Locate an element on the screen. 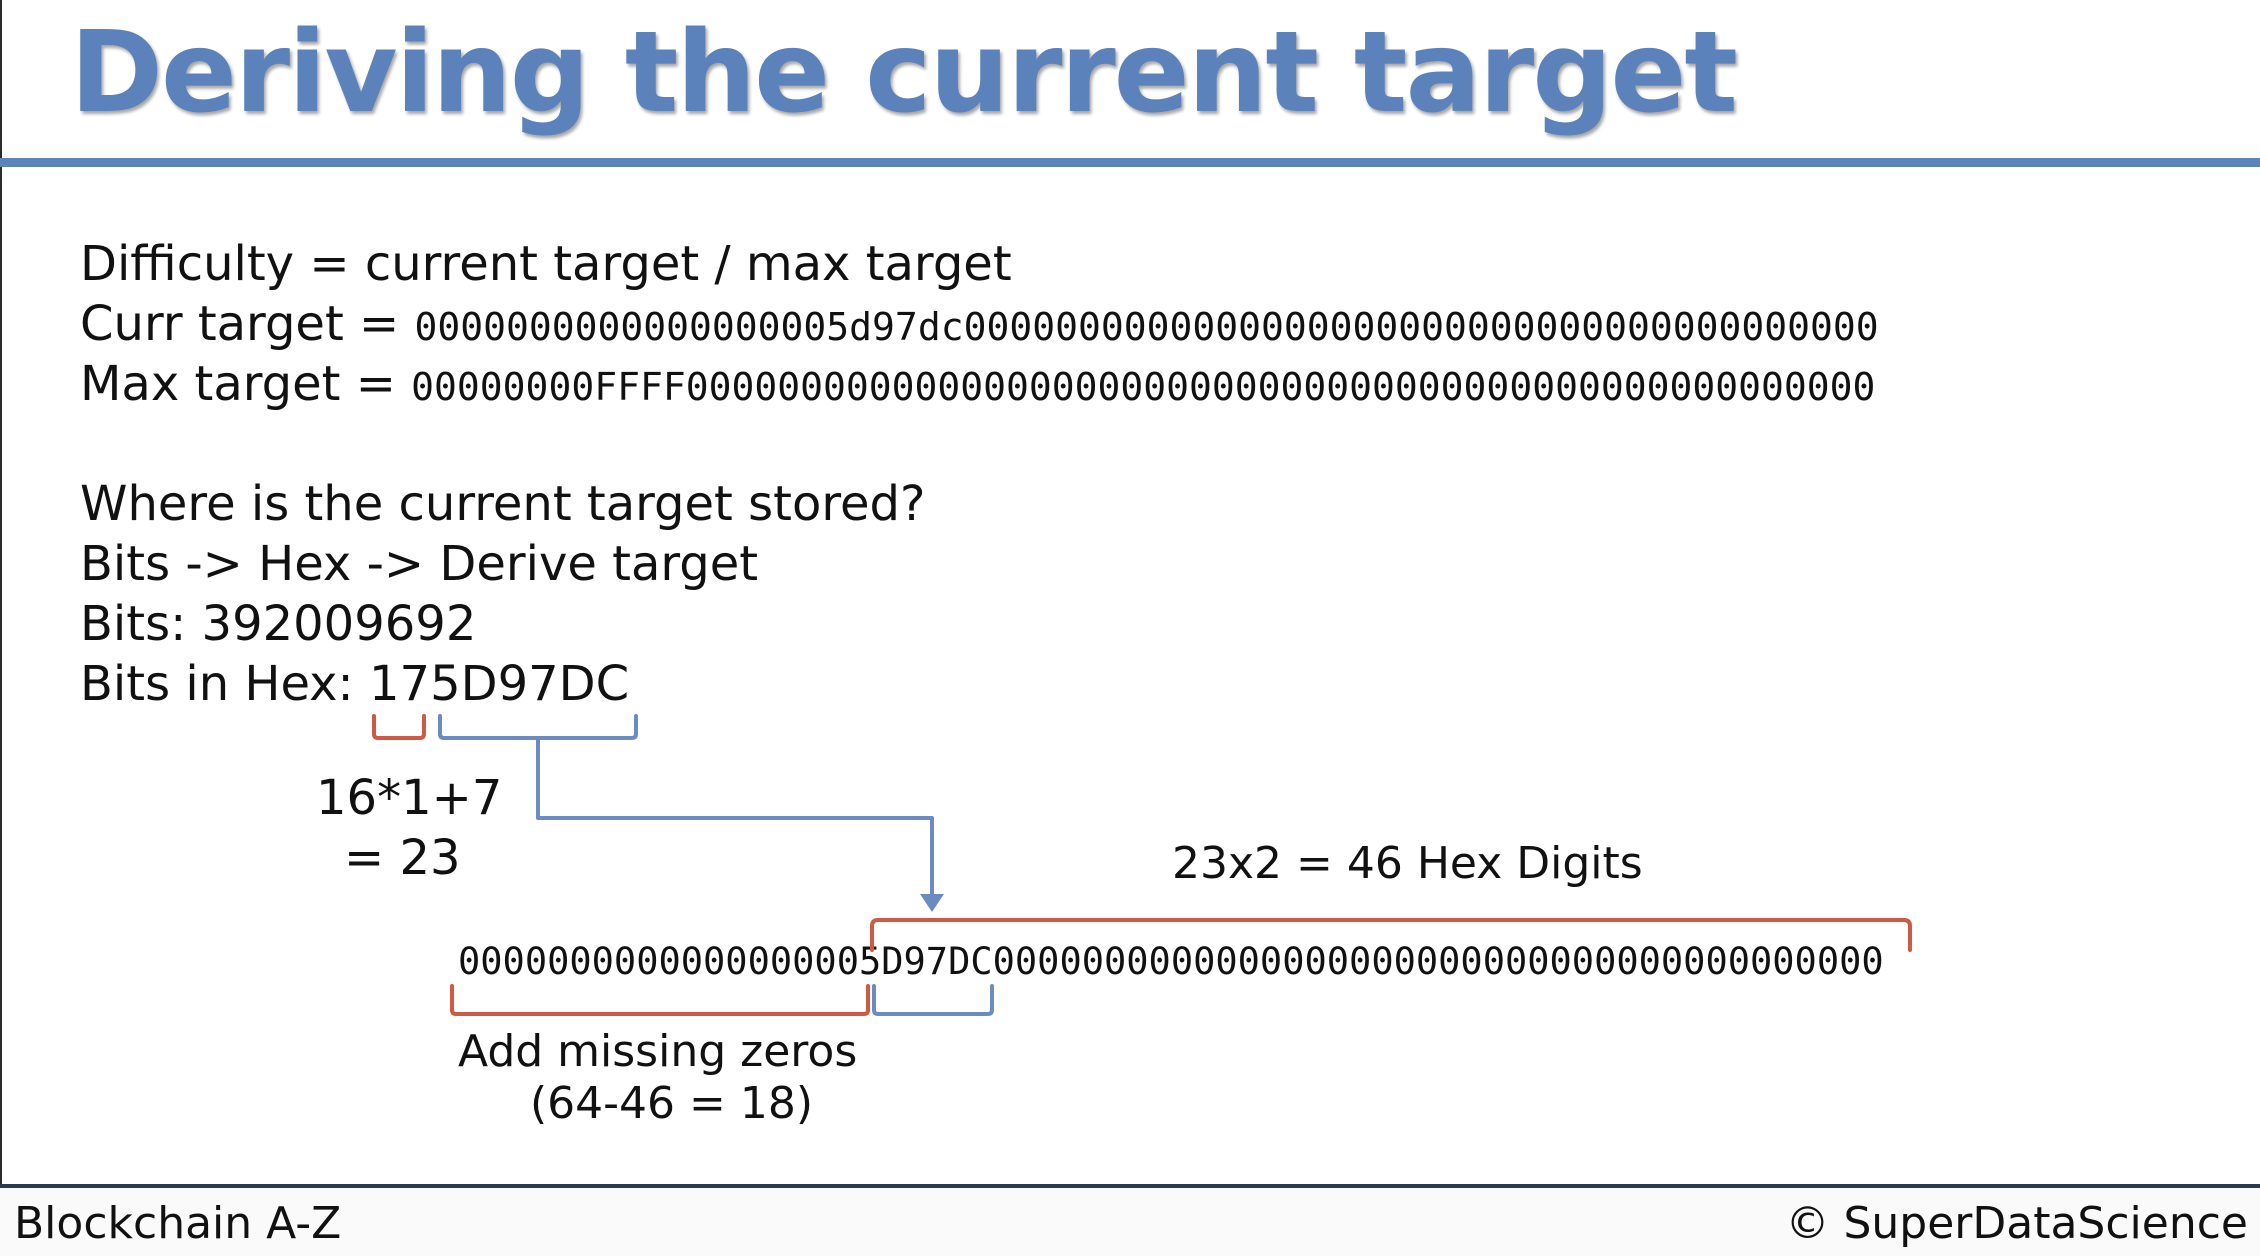 The width and height of the screenshot is (2260, 1256). exponent-bracket is located at coordinates (399, 727).